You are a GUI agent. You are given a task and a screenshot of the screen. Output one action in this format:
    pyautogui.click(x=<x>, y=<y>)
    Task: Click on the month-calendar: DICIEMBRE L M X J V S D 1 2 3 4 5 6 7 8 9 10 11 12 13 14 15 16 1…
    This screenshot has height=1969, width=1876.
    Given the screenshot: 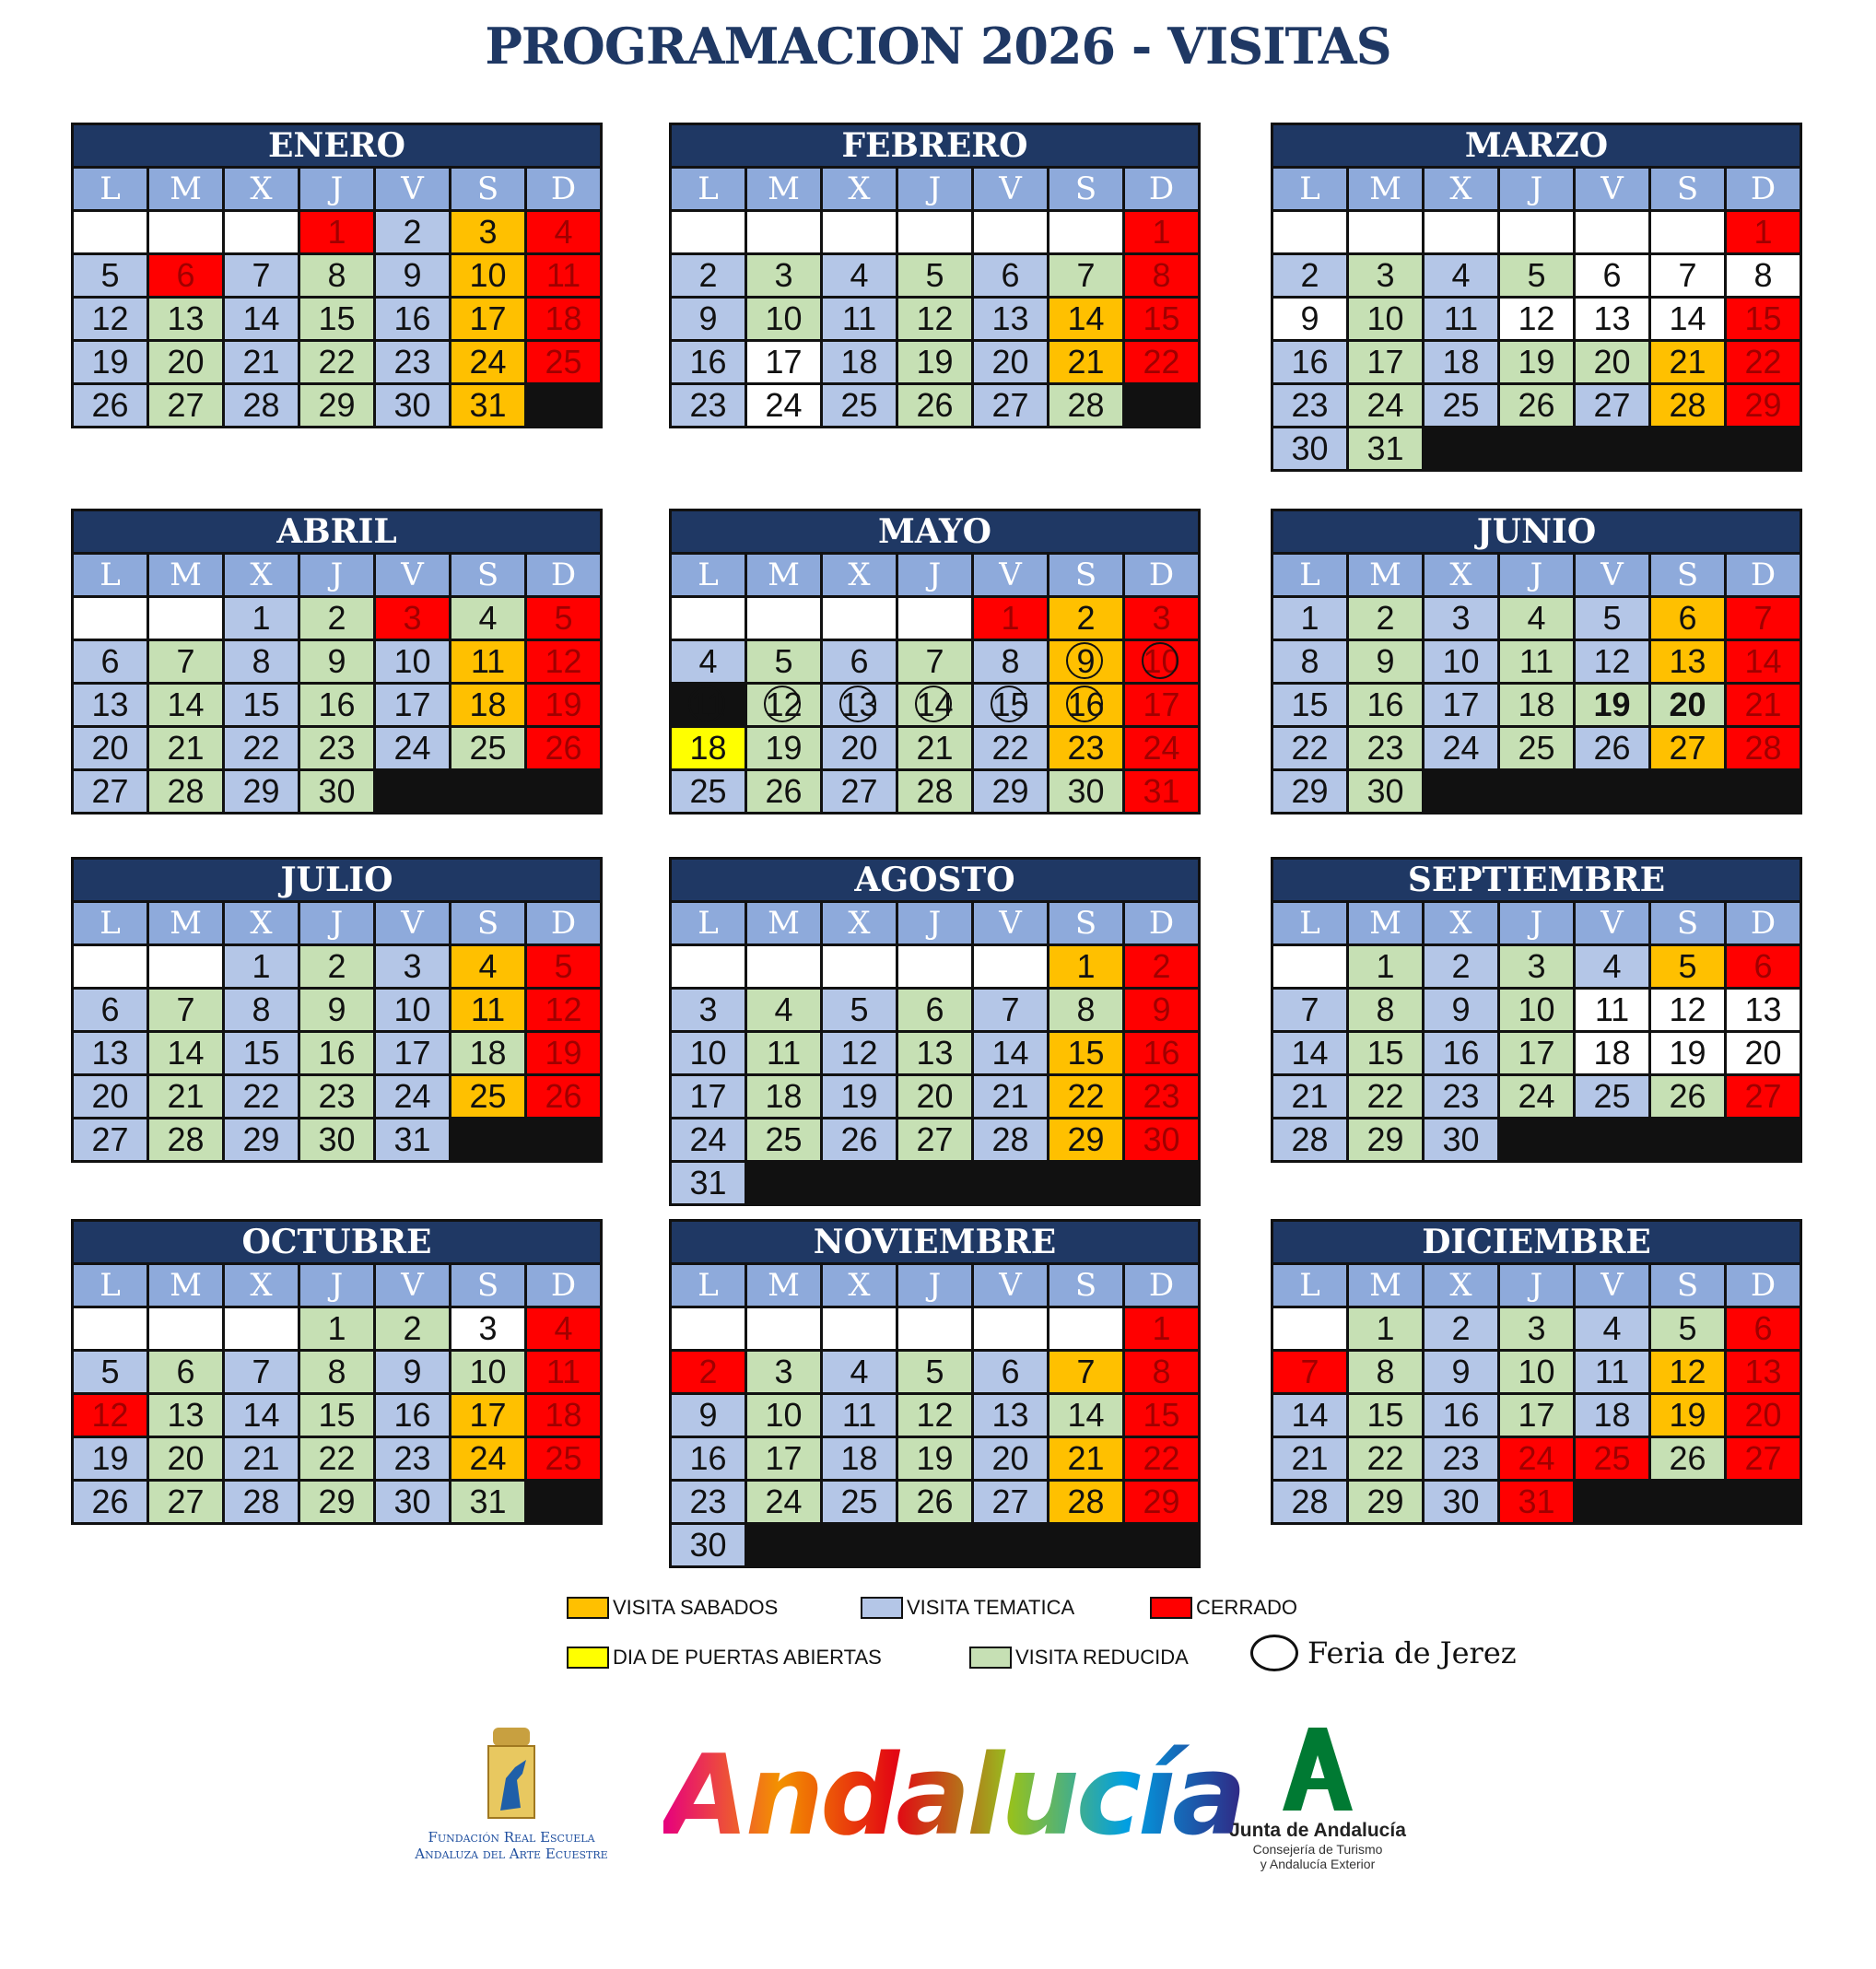 What is the action you would take?
    pyautogui.click(x=1536, y=1372)
    